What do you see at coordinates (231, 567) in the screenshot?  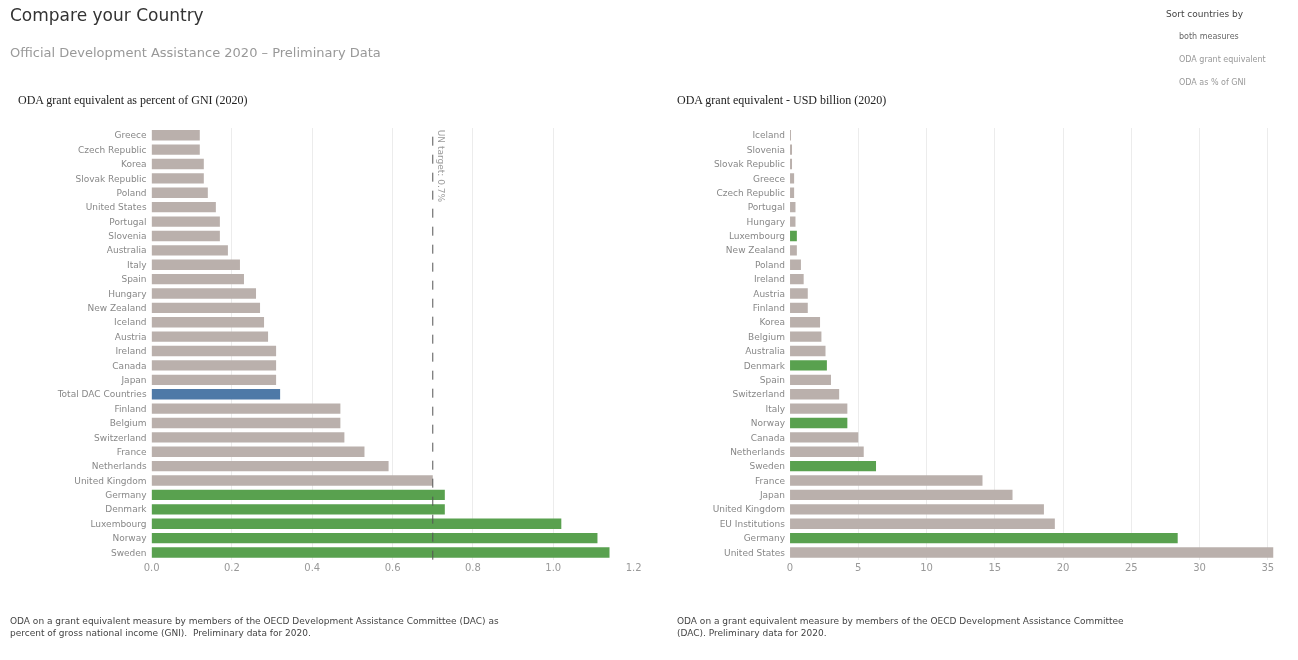 I see `x-tick-label: 0.2` at bounding box center [231, 567].